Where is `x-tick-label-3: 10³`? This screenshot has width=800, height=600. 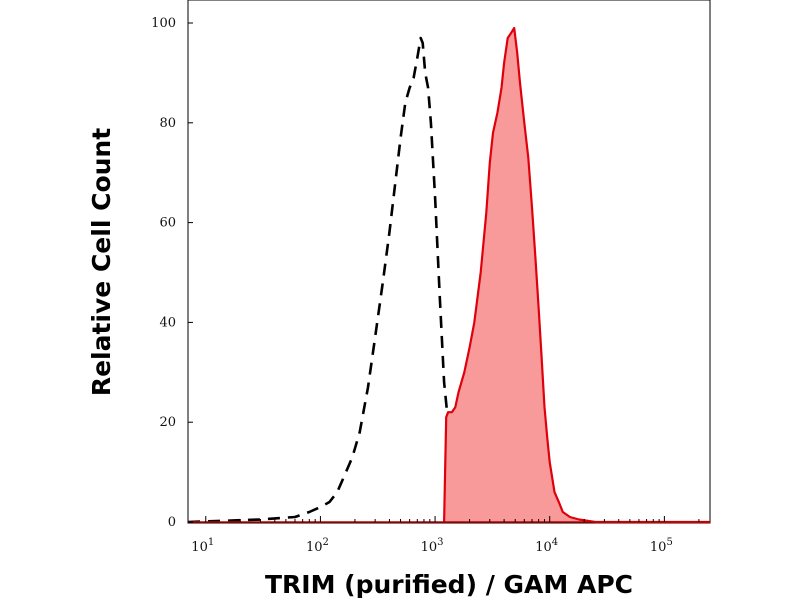
x-tick-label-3: 10³ is located at coordinates (432, 546).